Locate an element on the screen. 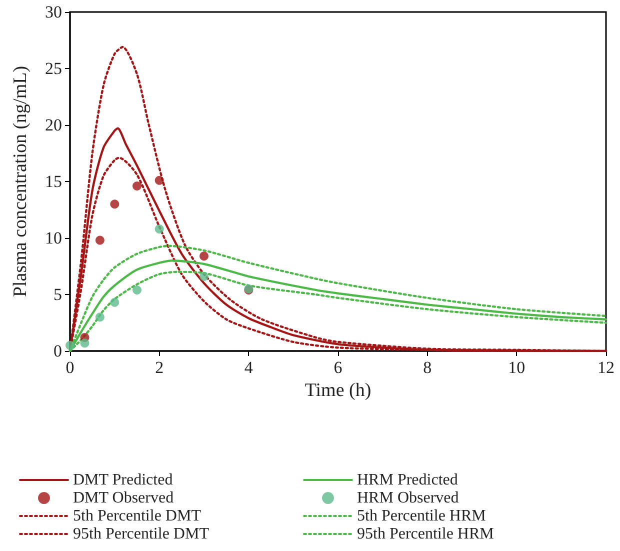 The height and width of the screenshot is (551, 620). legend-label: HRM Observed is located at coordinates (408, 498).